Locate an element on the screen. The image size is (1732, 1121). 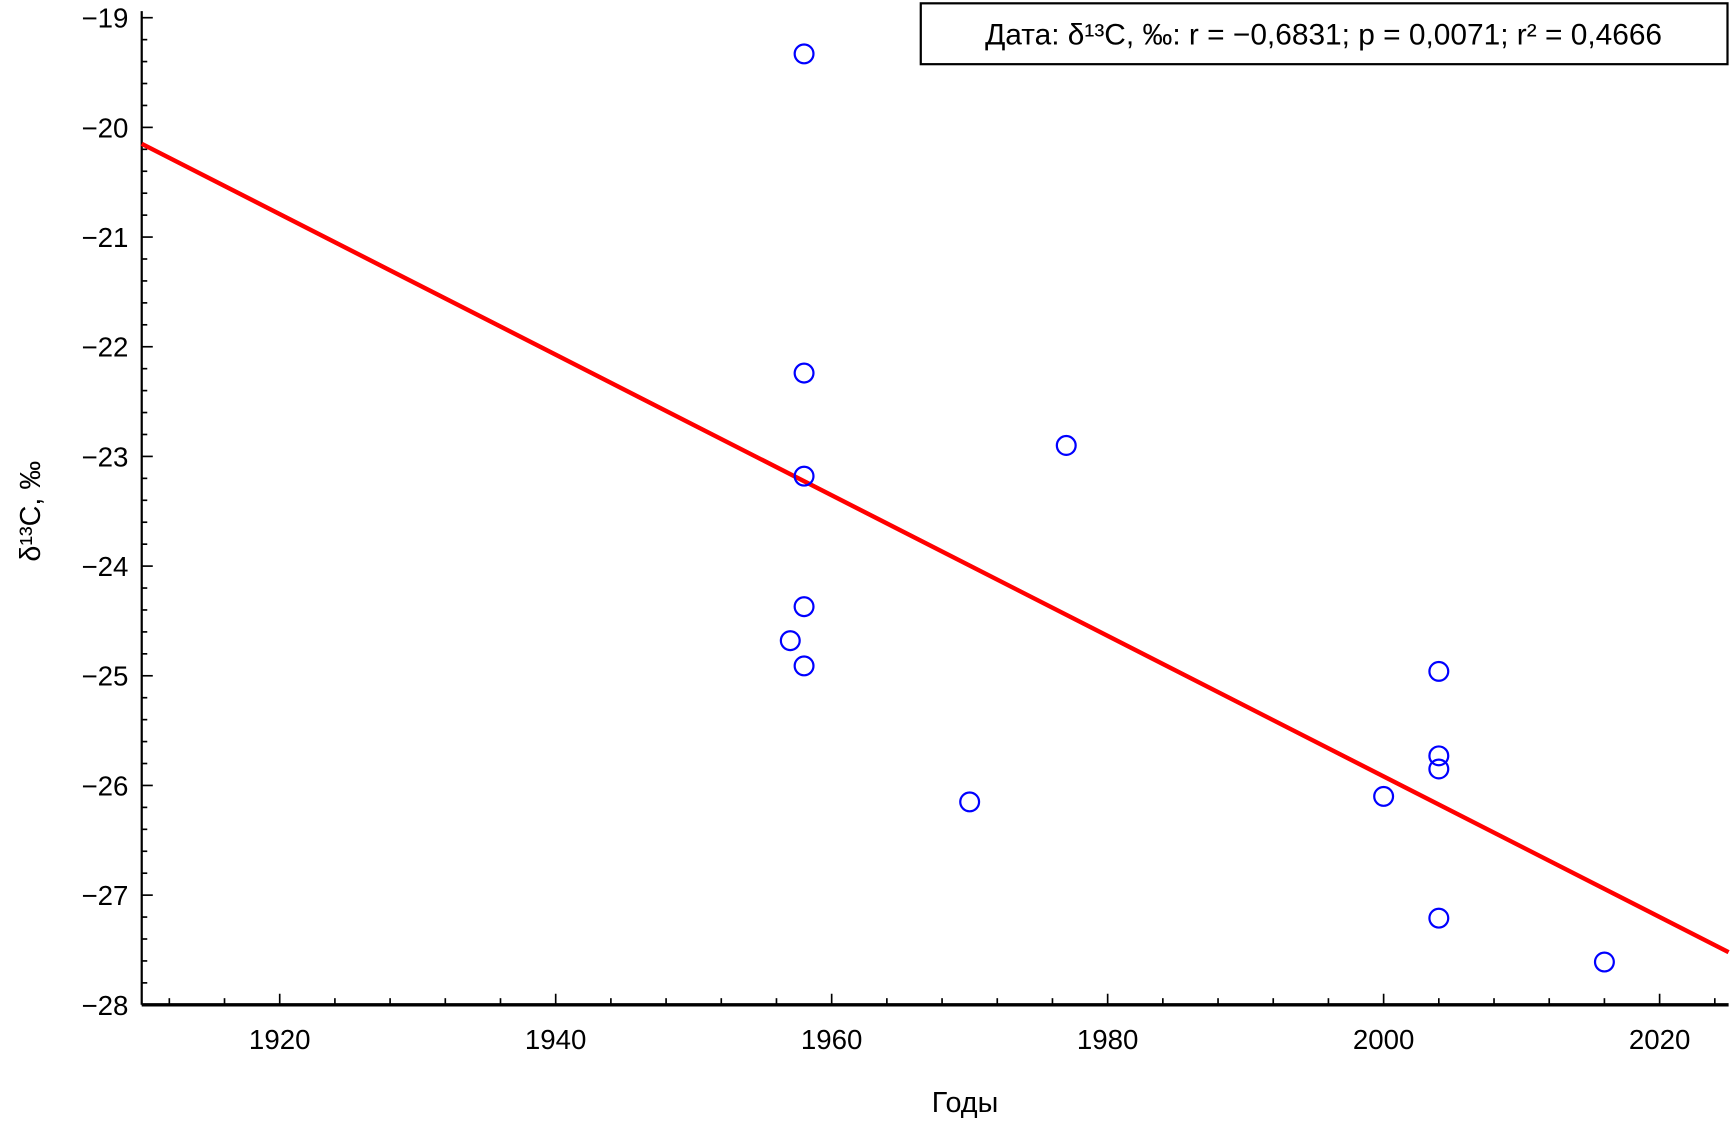
x-tick-label: 2020 is located at coordinates (1660, 1039).